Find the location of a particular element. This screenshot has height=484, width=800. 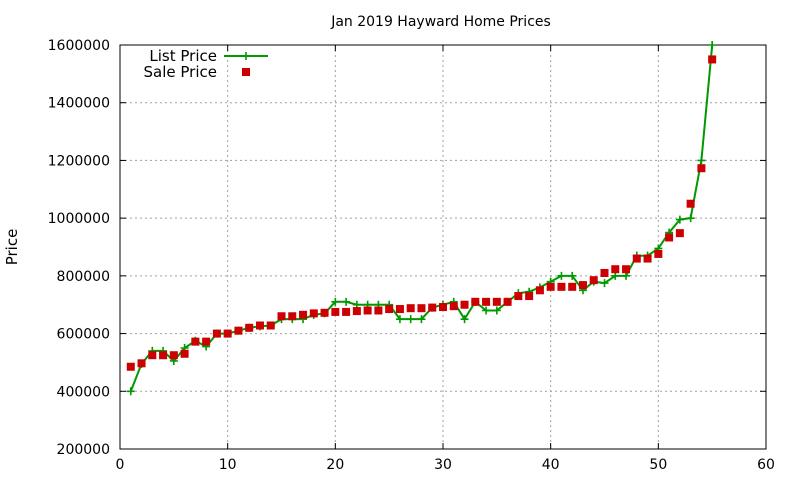

y-tick-label: 800000 is located at coordinates (83, 277).